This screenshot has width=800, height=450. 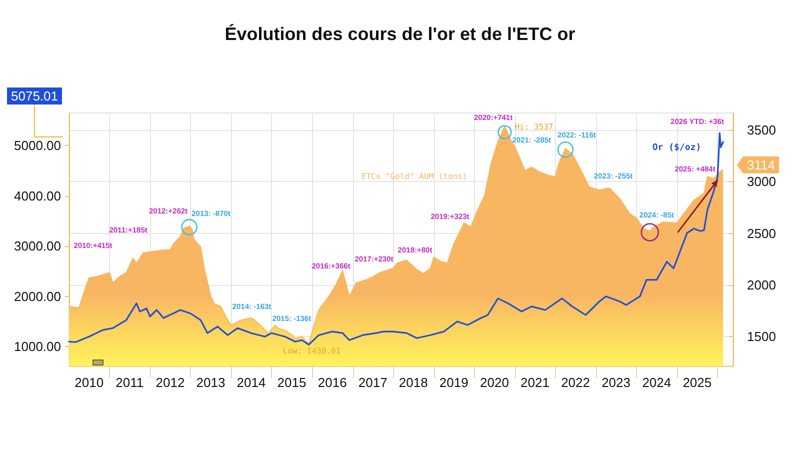 What do you see at coordinates (761, 233) in the screenshot?
I see `y2-tick-label: 2500` at bounding box center [761, 233].